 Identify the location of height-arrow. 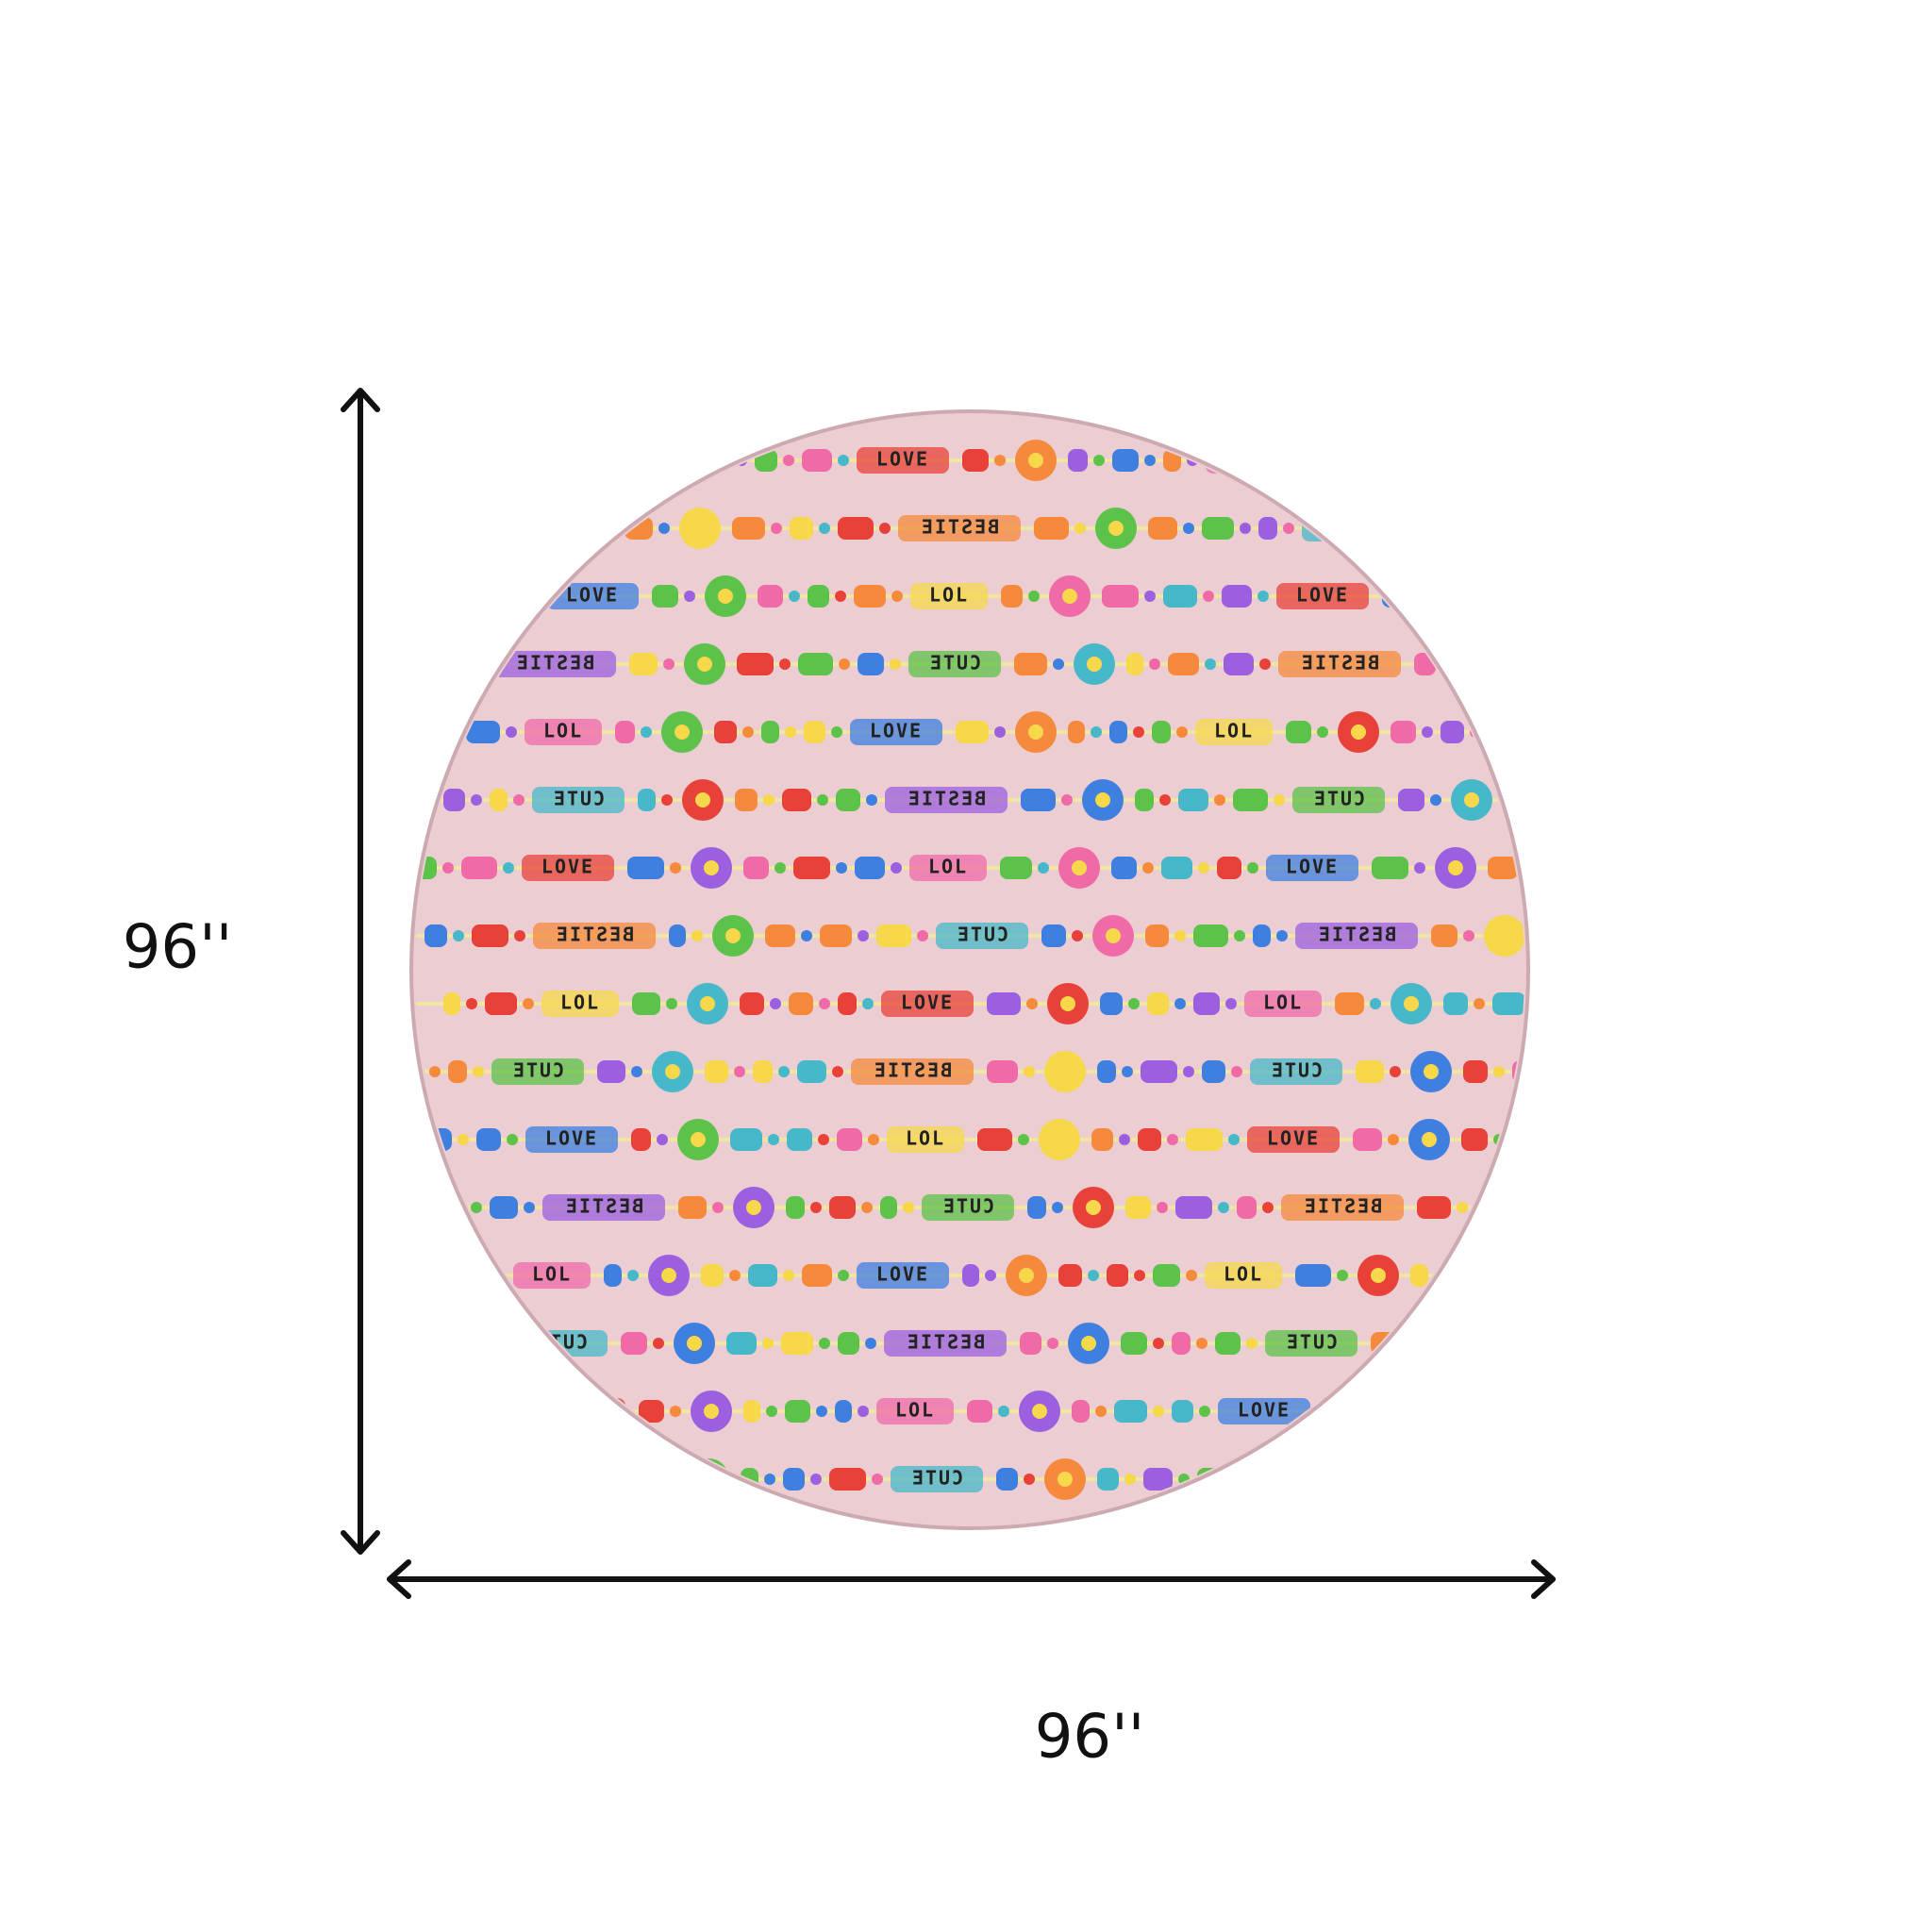
(361, 971).